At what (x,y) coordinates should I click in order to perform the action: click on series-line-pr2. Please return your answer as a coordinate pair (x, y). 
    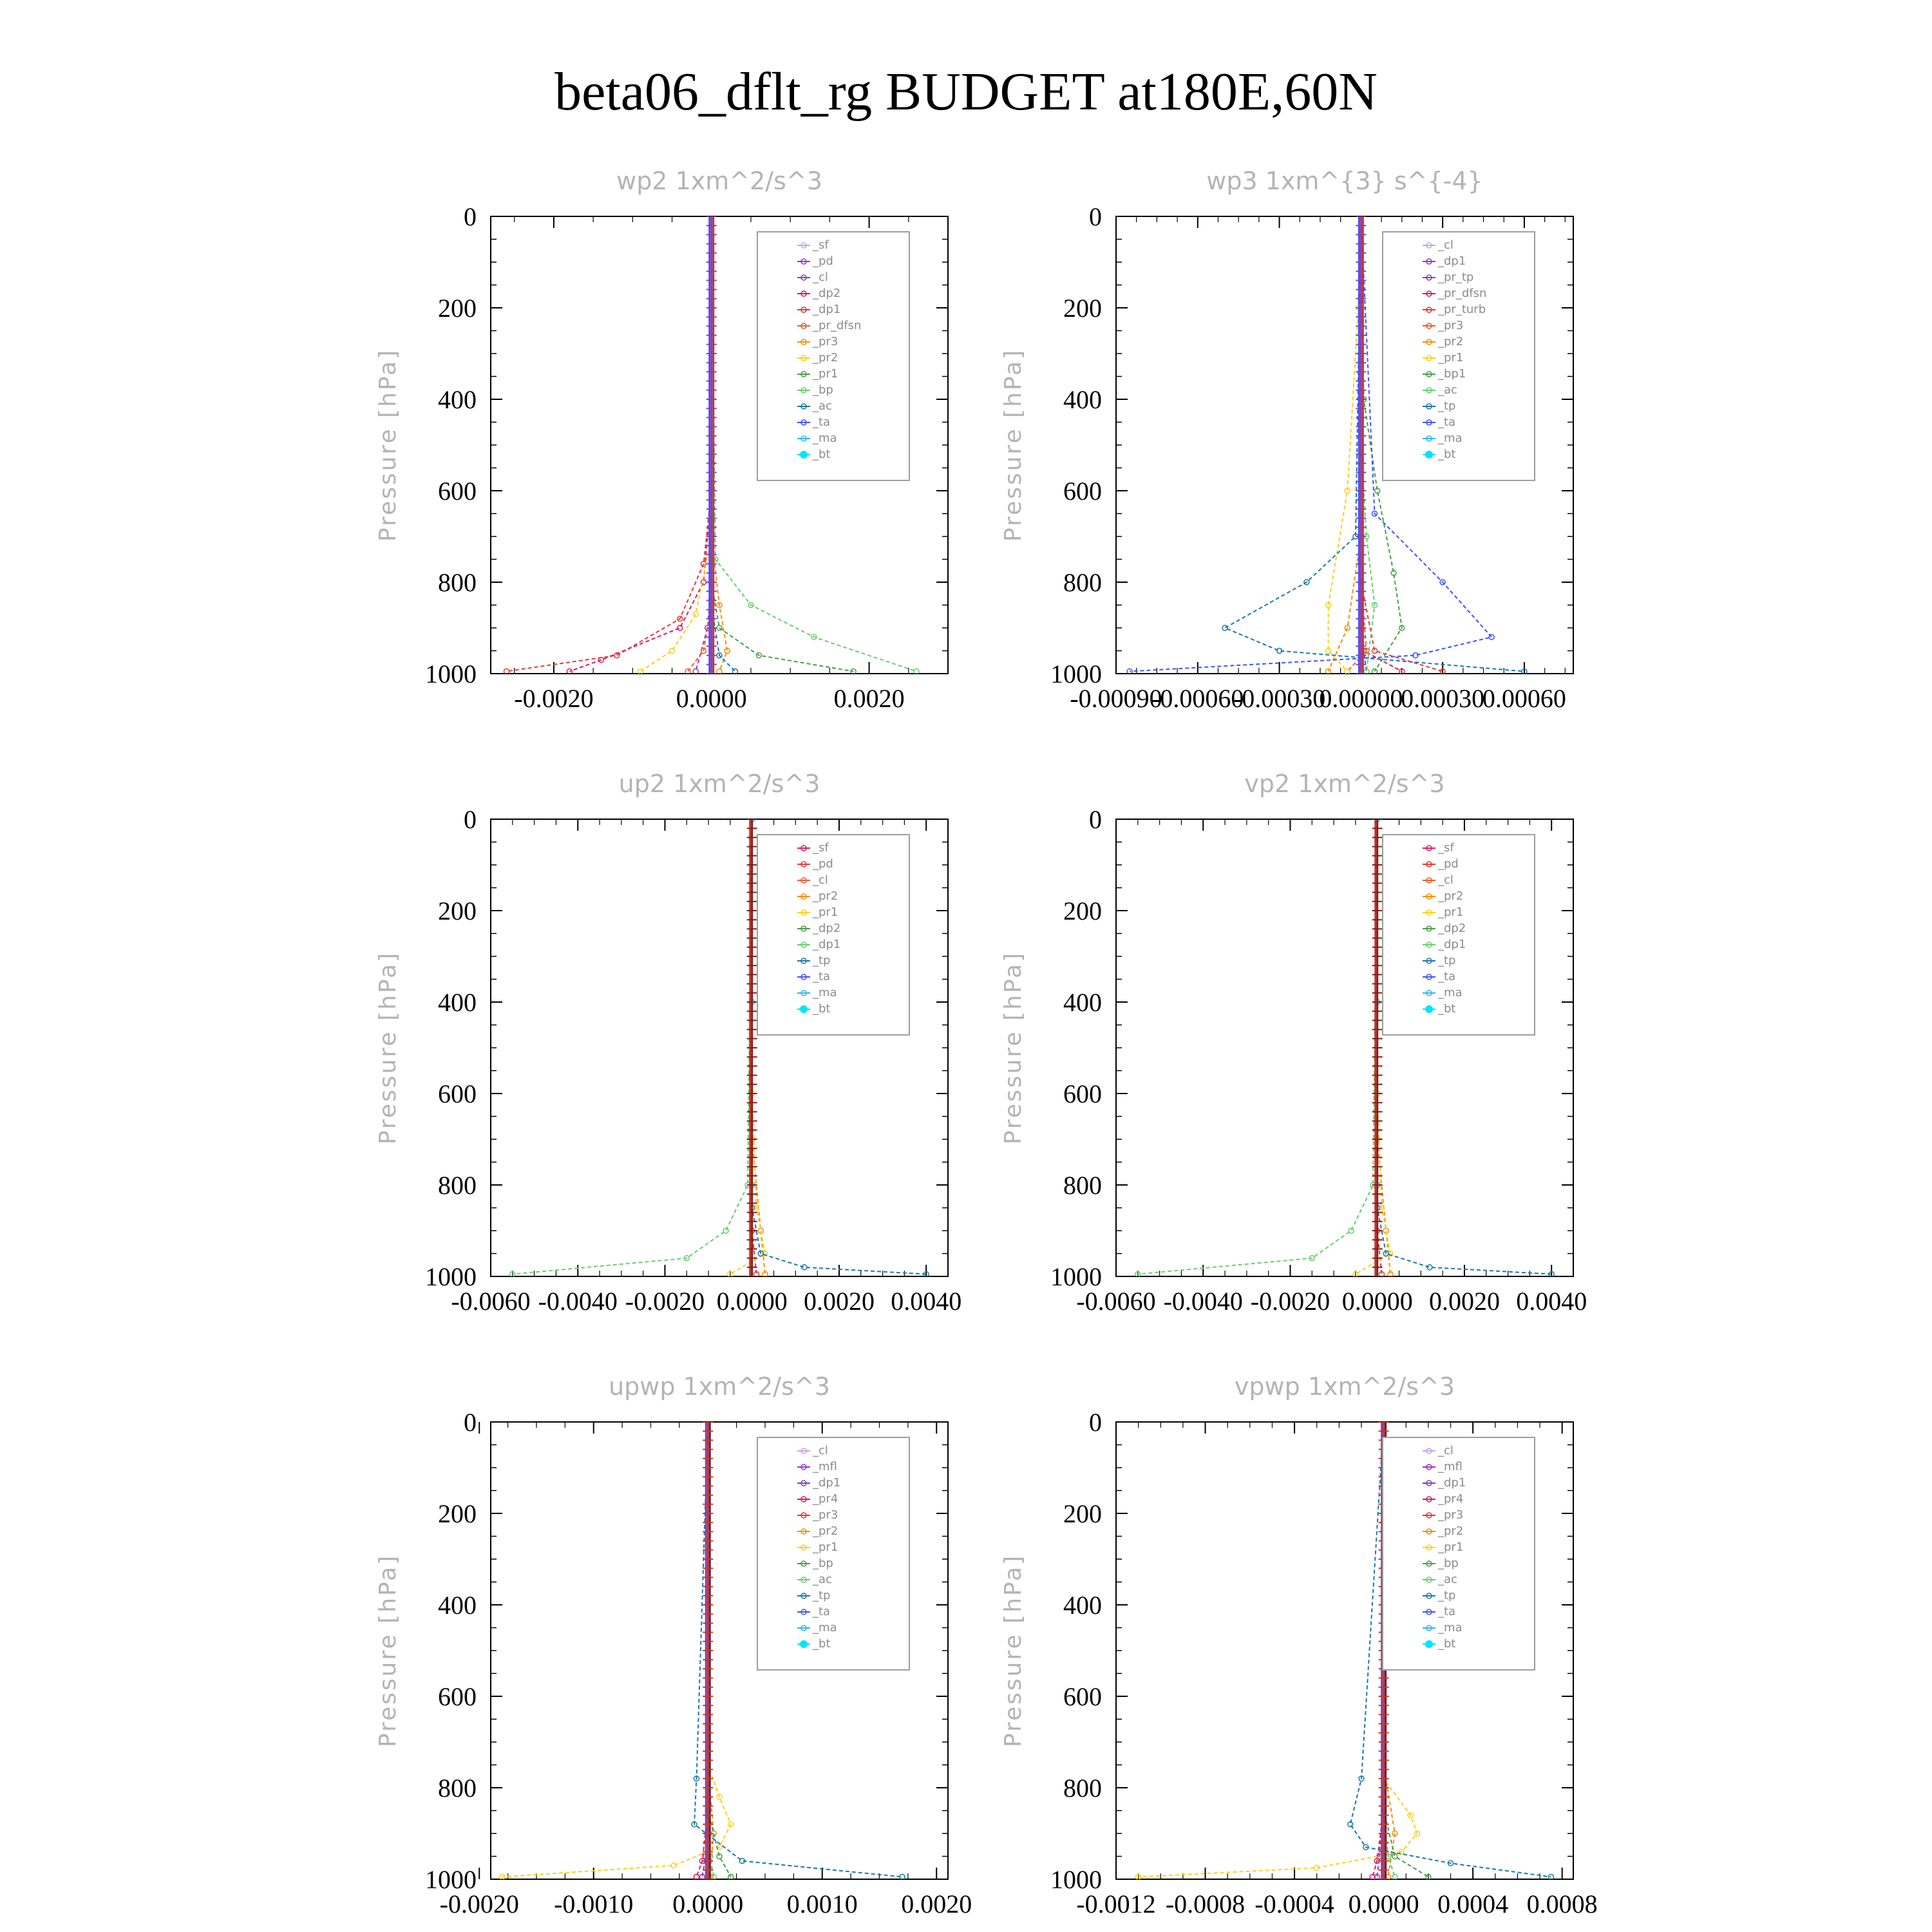
    Looking at the image, I should click on (676, 444).